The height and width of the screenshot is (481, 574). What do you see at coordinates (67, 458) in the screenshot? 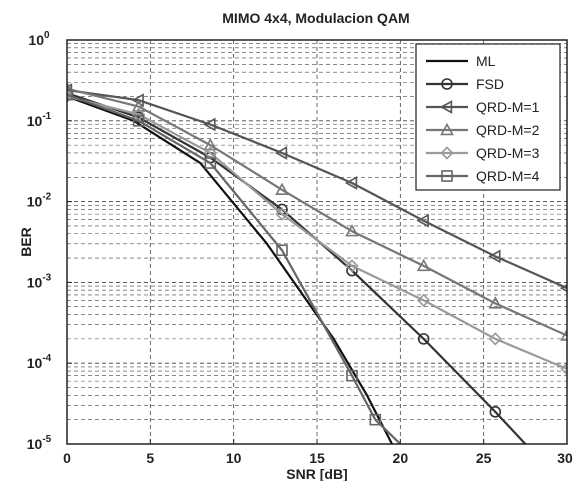
I see `x-tick-label: 0` at bounding box center [67, 458].